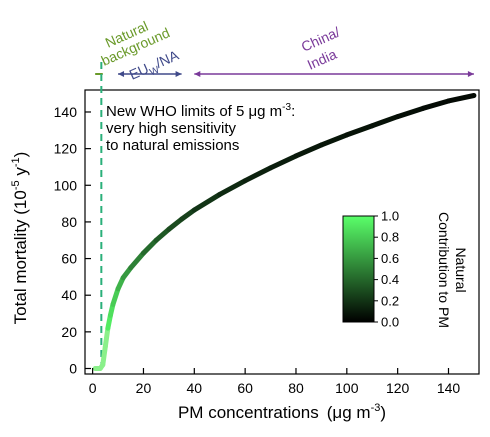 This screenshot has height=437, width=490. I want to click on y-axis-title-sup1: -5, so click(16, 185).